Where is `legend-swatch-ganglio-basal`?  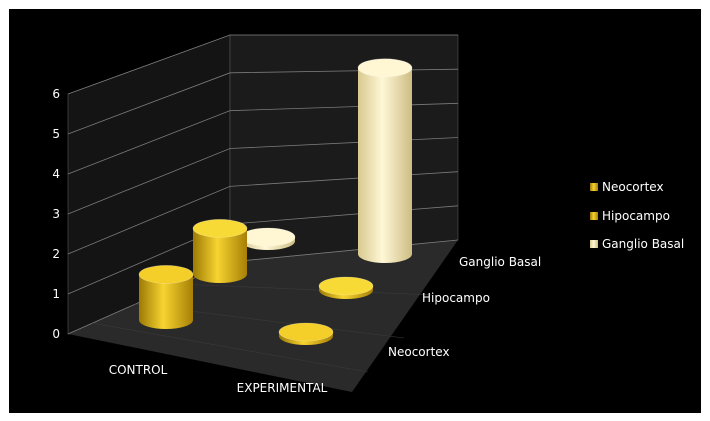
legend-swatch-ganglio-basal is located at coordinates (594, 244).